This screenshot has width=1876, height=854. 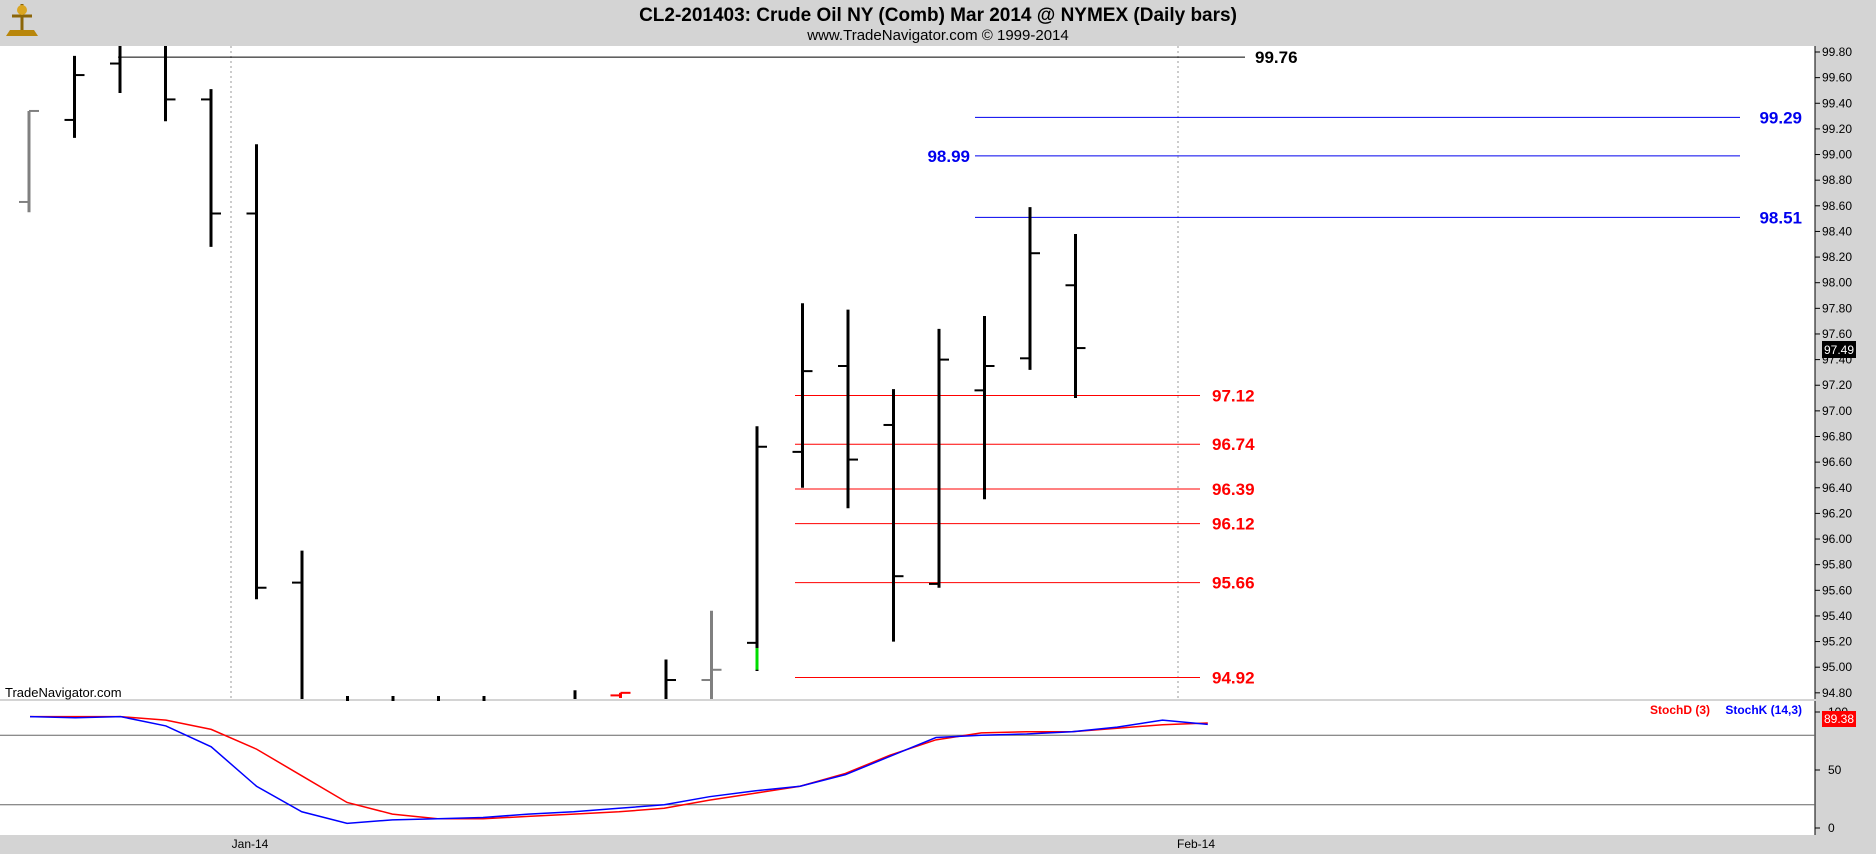 What do you see at coordinates (22, 21) in the screenshot?
I see `logo-icon` at bounding box center [22, 21].